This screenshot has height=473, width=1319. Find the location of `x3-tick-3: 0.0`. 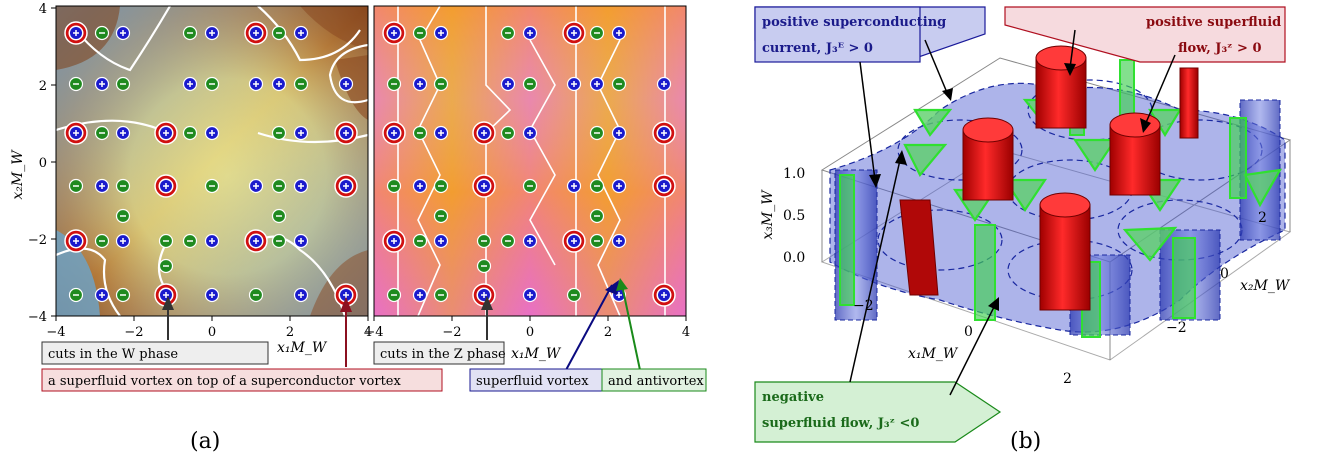

x3-tick-3: 0.0 is located at coordinates (794, 258).